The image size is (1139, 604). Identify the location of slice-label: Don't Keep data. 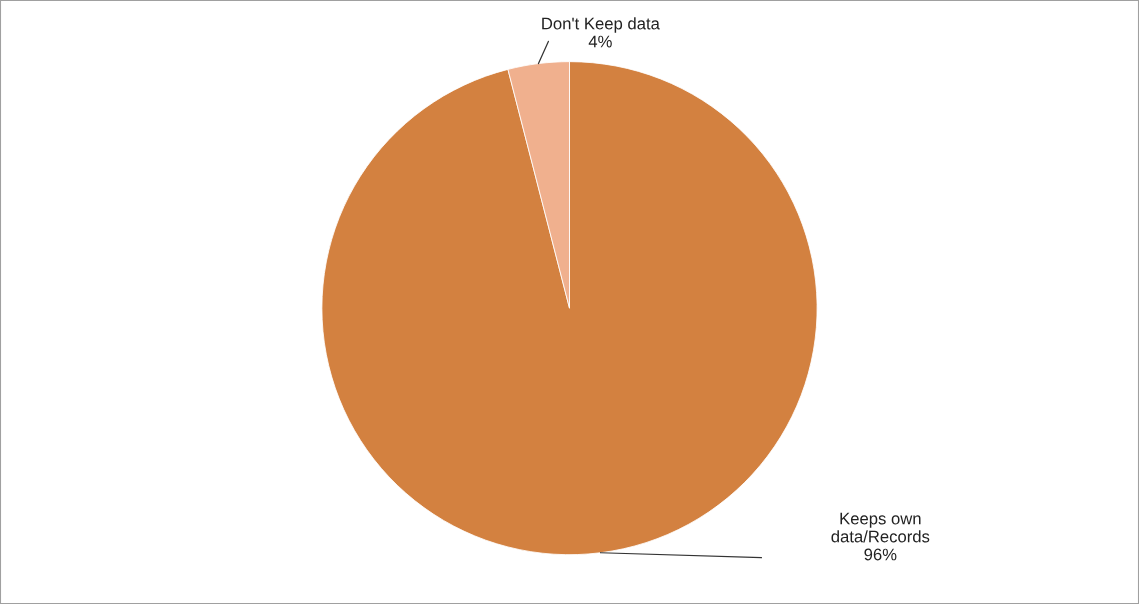
(601, 25).